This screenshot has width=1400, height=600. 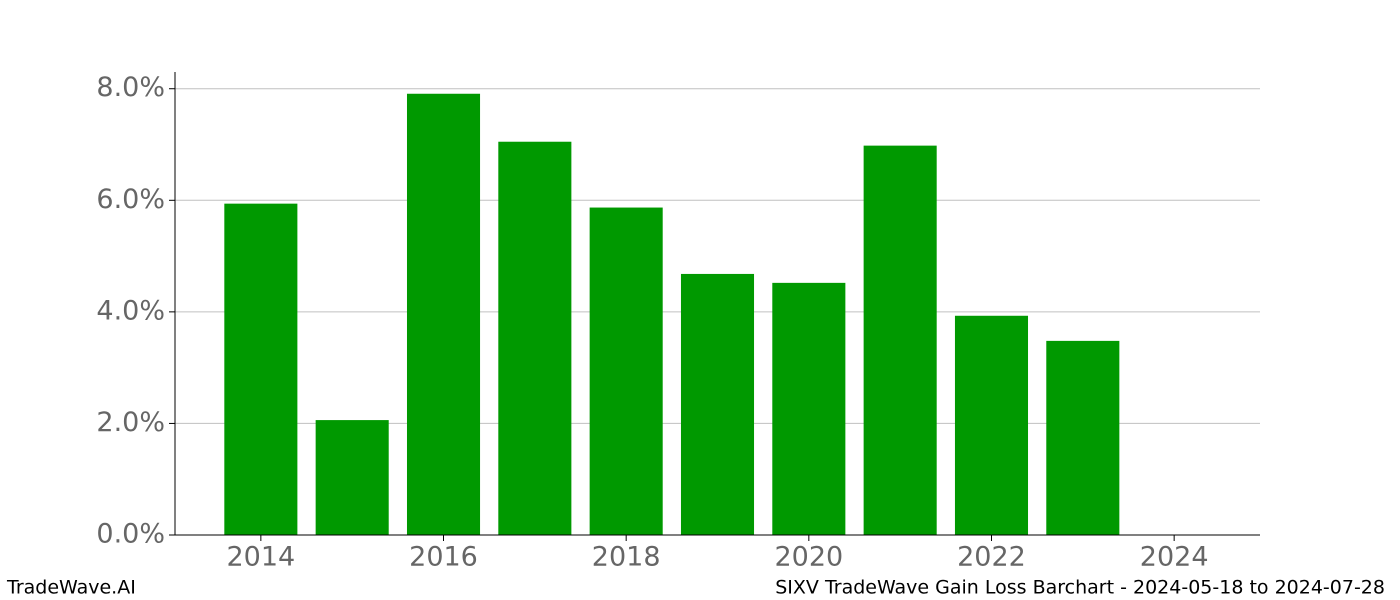 I want to click on x-tick-label: 2020, so click(x=808, y=557).